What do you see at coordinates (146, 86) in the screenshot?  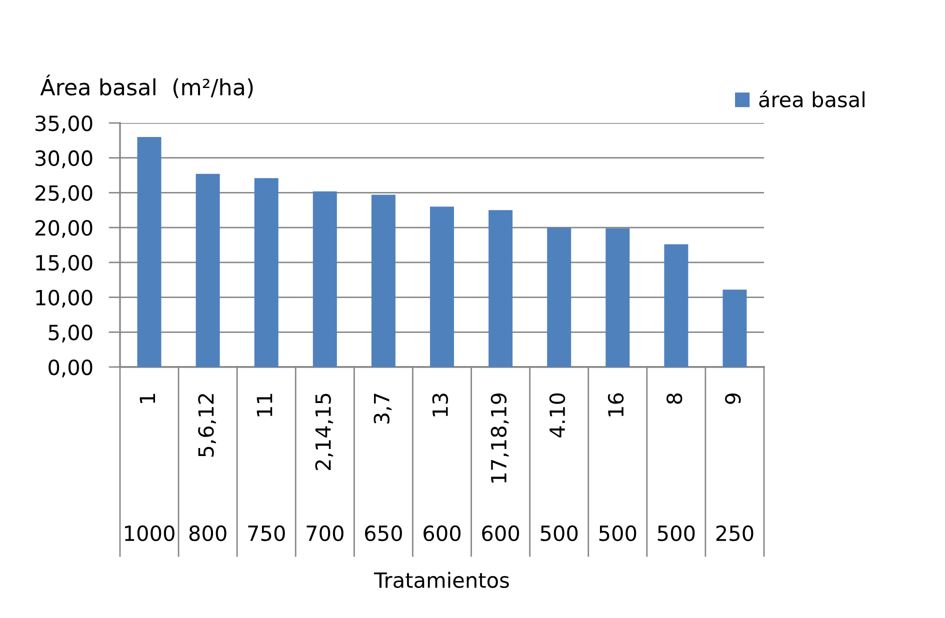 I see `y-axis-title: Área basal (m²/ha)` at bounding box center [146, 86].